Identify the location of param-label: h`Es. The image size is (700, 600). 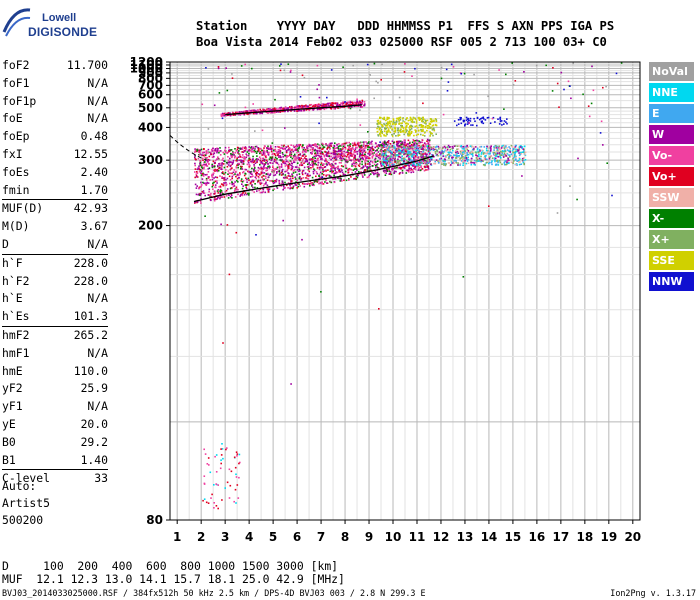
(16, 316).